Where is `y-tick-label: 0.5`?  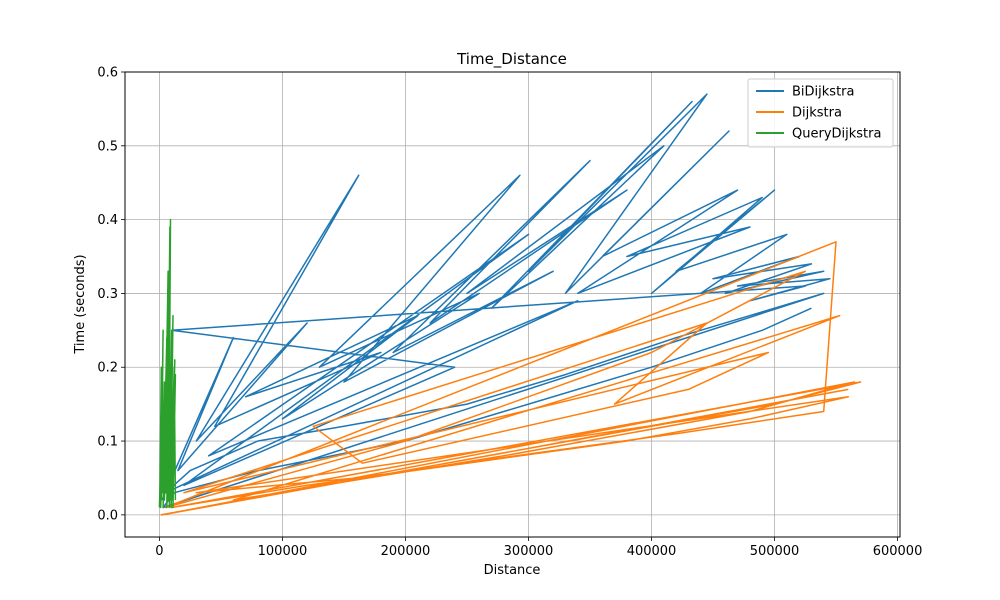 y-tick-label: 0.5 is located at coordinates (107, 146).